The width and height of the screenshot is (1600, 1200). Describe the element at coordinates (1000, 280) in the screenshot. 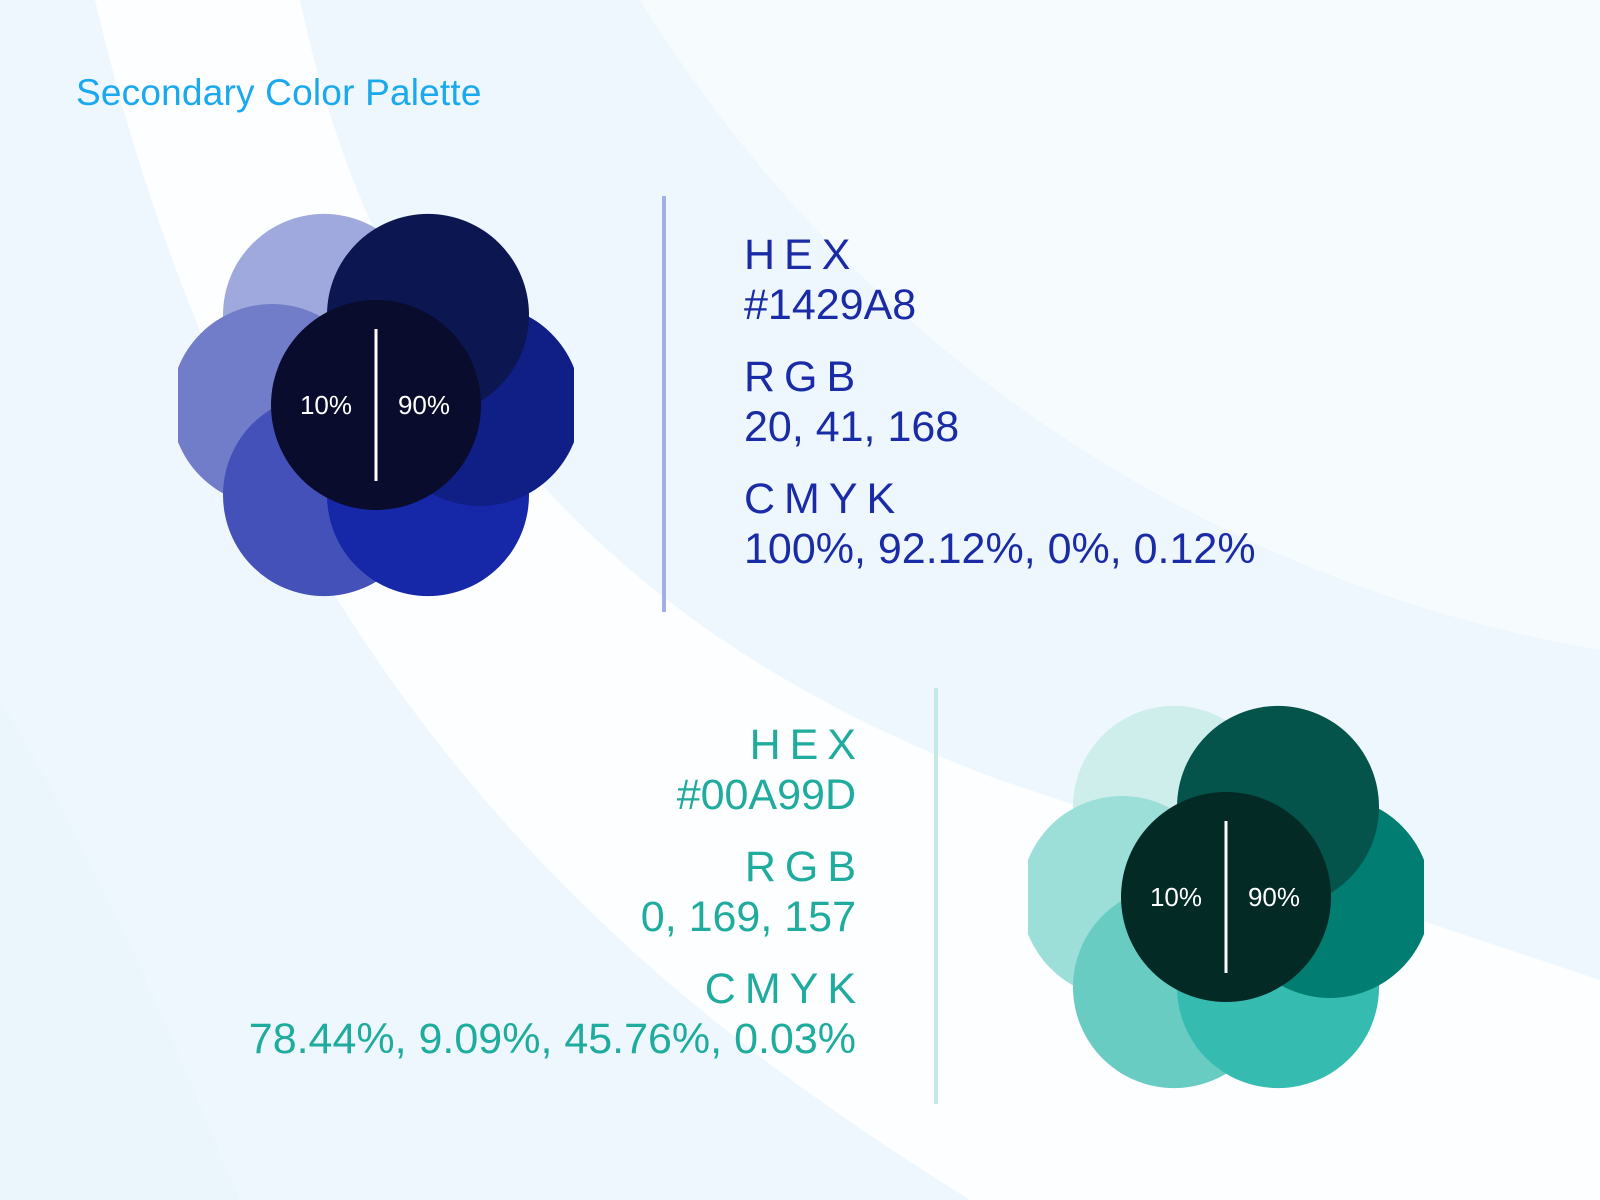

I see `hex-block: HEX #1429A8` at that location.